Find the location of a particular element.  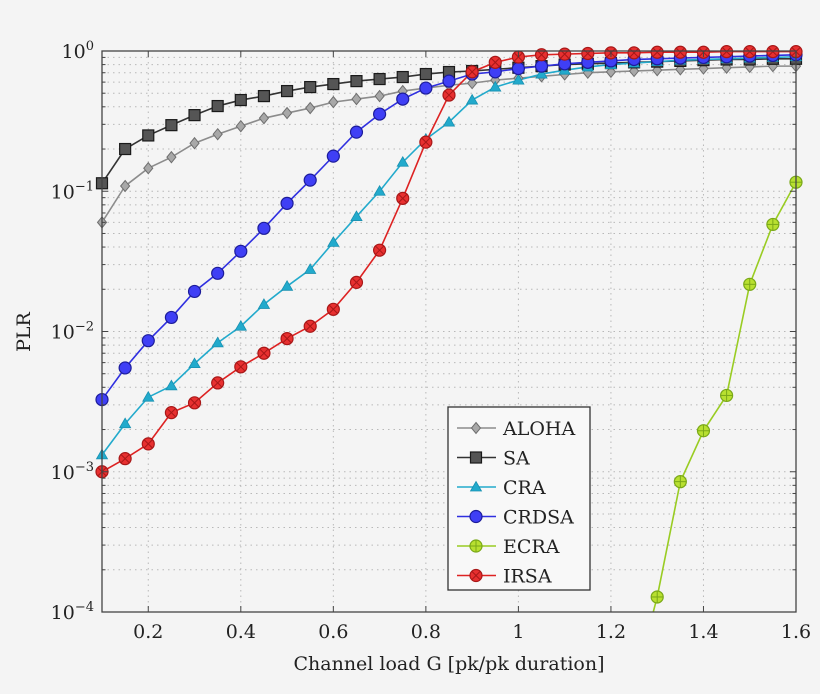

x-tick-label: 0.8 is located at coordinates (426, 632).